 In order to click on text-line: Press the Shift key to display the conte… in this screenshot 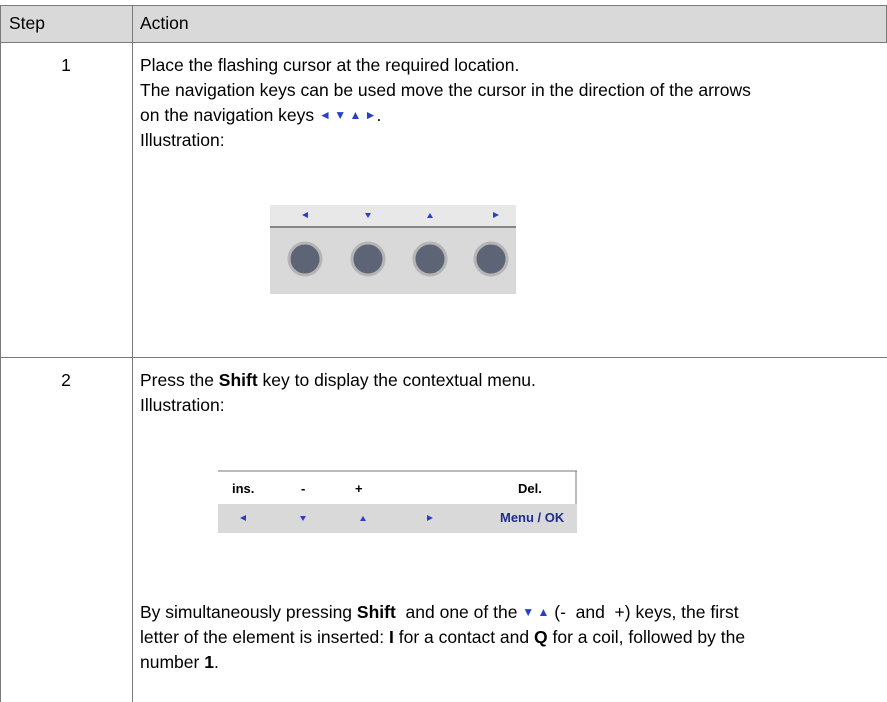, I will do `click(338, 380)`.